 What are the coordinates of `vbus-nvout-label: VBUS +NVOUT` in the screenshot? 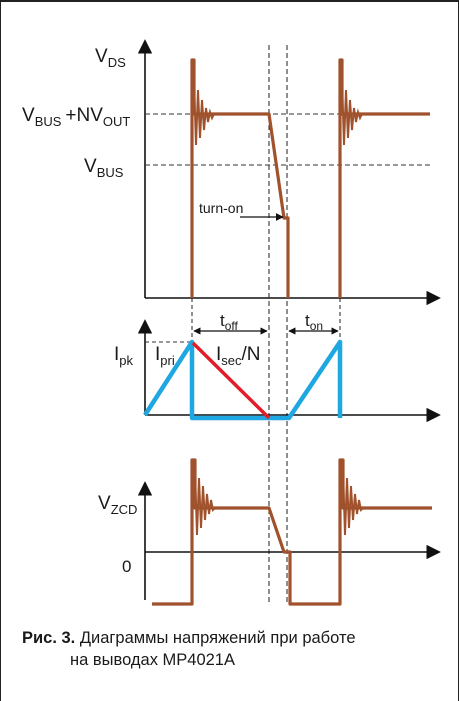 It's located at (76, 117).